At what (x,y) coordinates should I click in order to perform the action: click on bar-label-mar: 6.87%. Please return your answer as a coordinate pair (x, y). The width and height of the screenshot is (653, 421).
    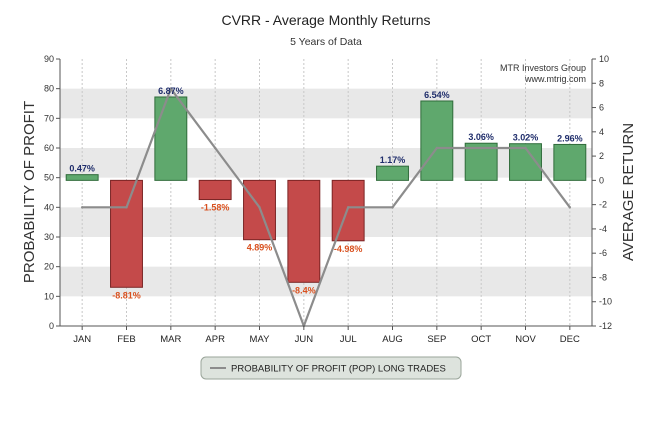
    Looking at the image, I should click on (171, 91).